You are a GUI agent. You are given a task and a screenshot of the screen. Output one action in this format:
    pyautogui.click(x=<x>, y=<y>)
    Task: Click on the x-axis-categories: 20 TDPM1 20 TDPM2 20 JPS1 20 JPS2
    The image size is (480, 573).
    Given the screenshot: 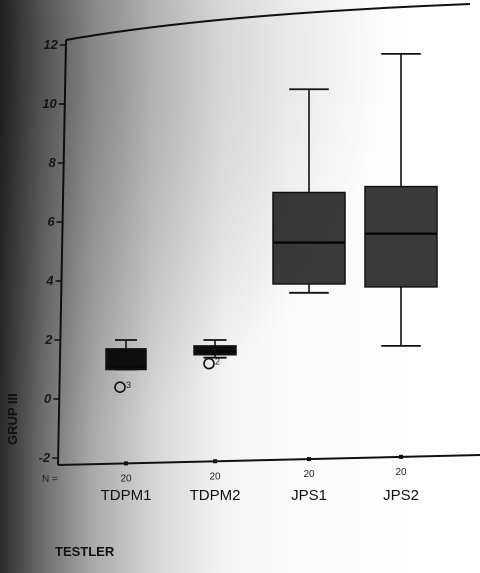 What is the action you would take?
    pyautogui.click(x=260, y=479)
    